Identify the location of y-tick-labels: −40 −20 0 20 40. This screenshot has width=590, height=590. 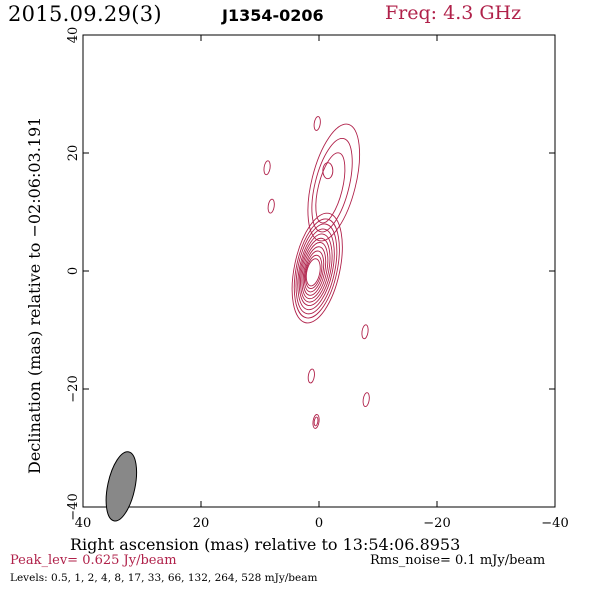
(73, 274).